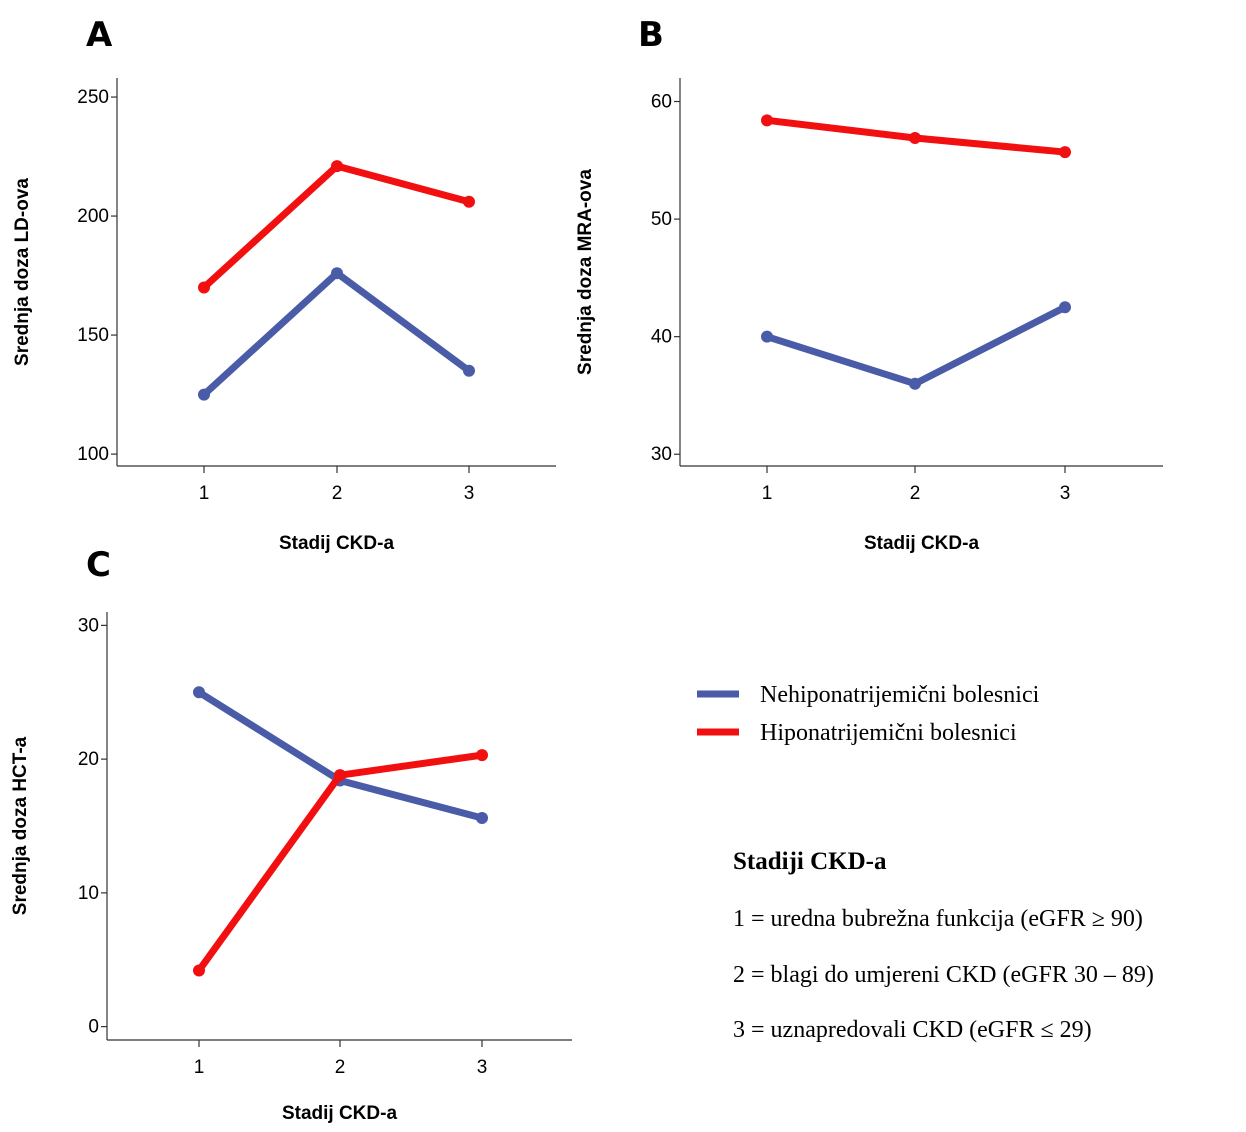 The image size is (1246, 1132). Describe the element at coordinates (661, 102) in the screenshot. I see `y-tick-label: 60` at that location.